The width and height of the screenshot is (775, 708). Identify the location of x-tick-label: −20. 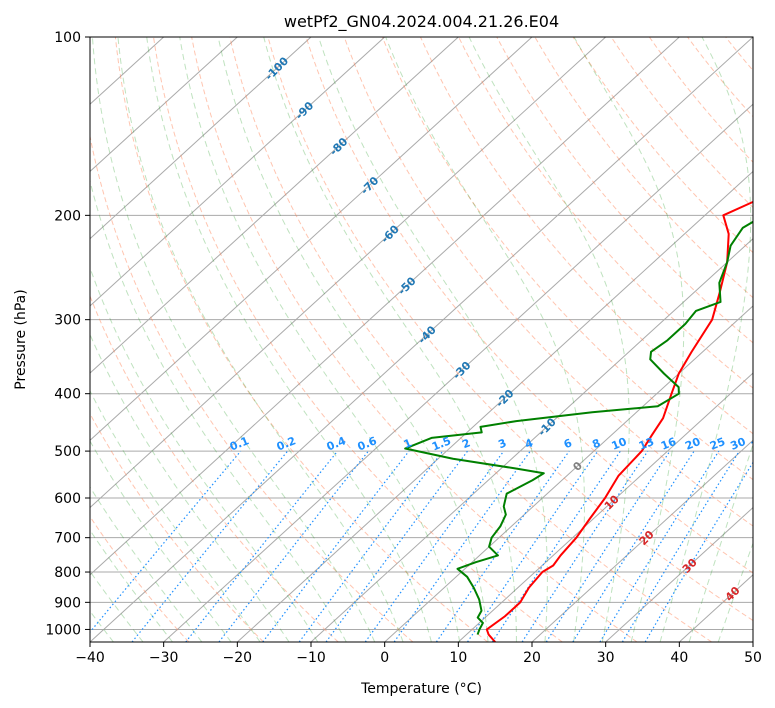
(238, 658).